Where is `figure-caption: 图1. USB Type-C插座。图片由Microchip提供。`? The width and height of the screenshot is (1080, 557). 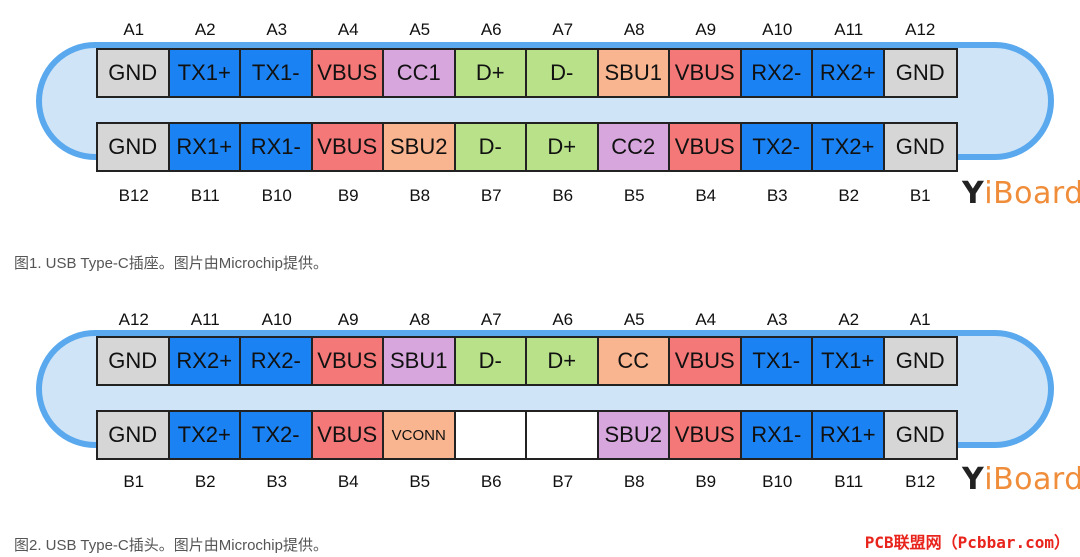
figure-caption: 图1. USB Type-C插座。图片由Microchip提供。 is located at coordinates (171, 263).